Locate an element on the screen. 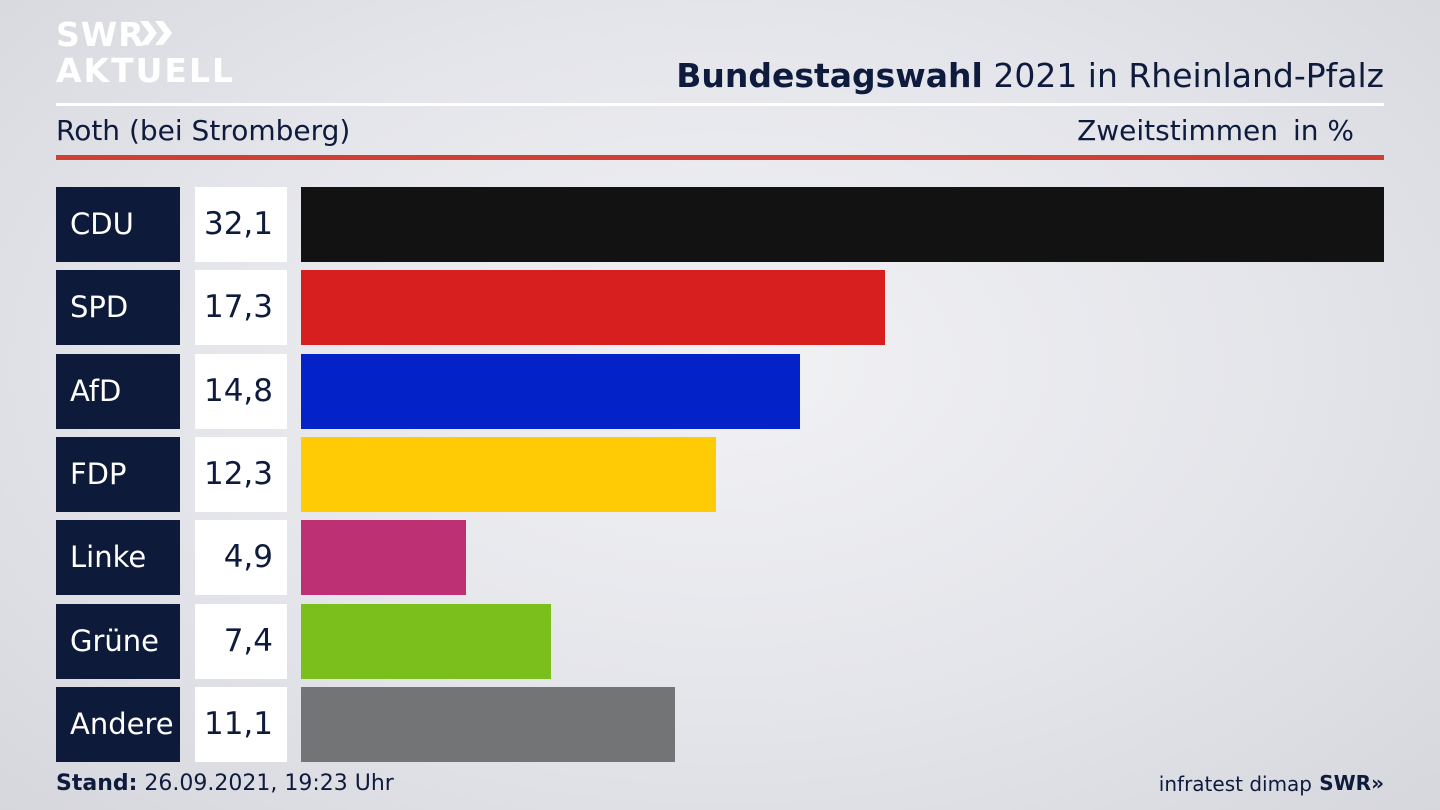  swr-aktuell-logo: SWR AKTUELL is located at coordinates (144, 51).